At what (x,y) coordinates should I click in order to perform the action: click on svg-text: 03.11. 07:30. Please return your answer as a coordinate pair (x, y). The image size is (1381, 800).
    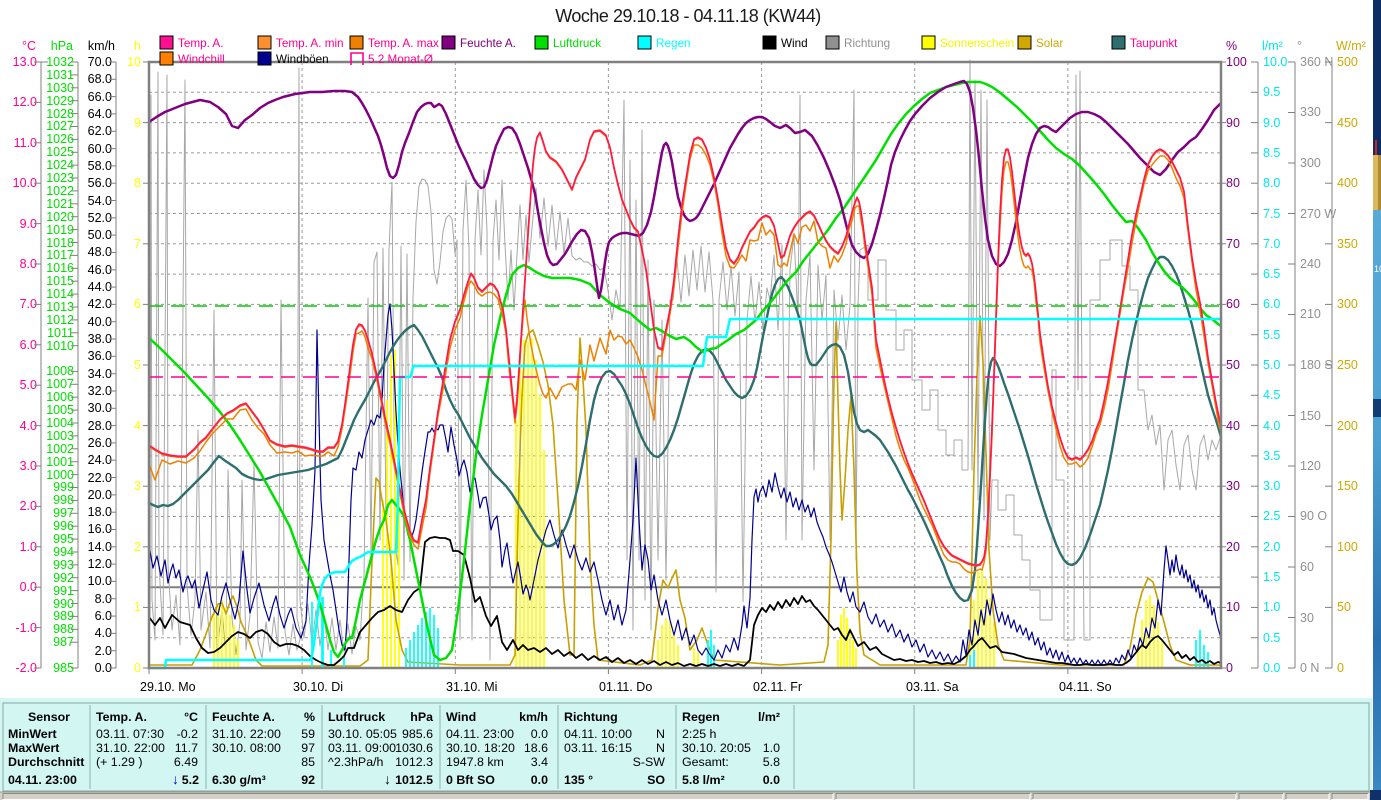
    Looking at the image, I should click on (130, 734).